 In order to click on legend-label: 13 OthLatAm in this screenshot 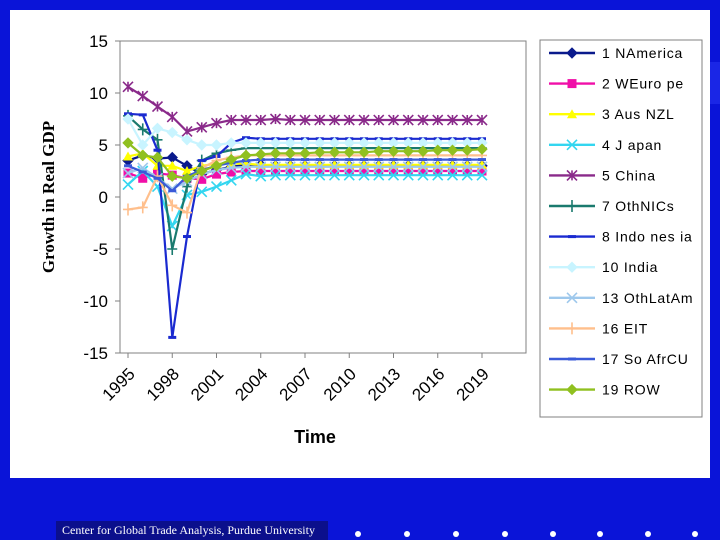, I will do `click(647, 298)`.